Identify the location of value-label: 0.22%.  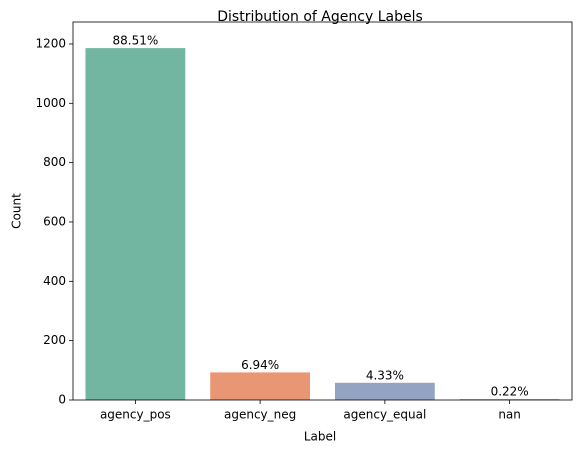
(510, 392).